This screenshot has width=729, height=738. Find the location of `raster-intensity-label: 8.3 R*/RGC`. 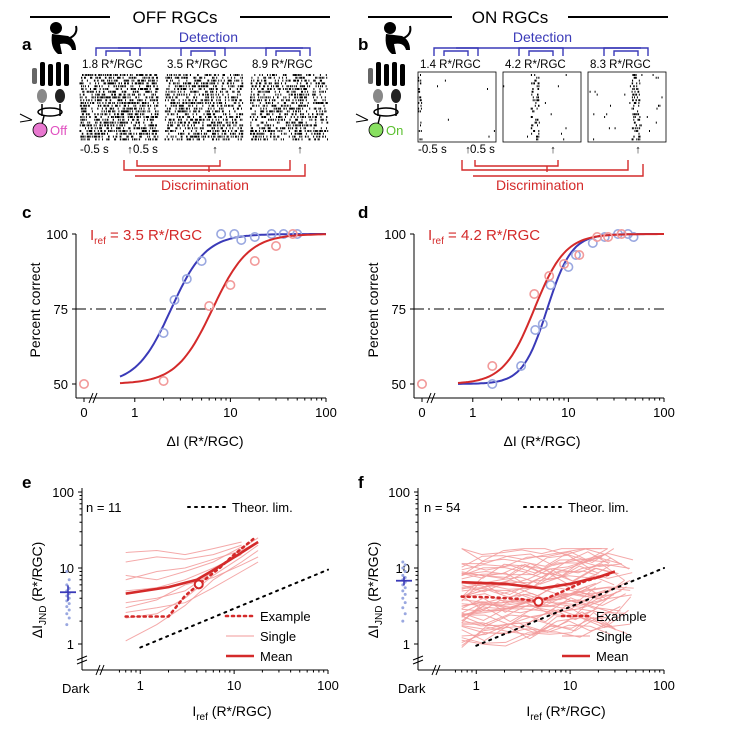

raster-intensity-label: 8.3 R*/RGC is located at coordinates (620, 65).